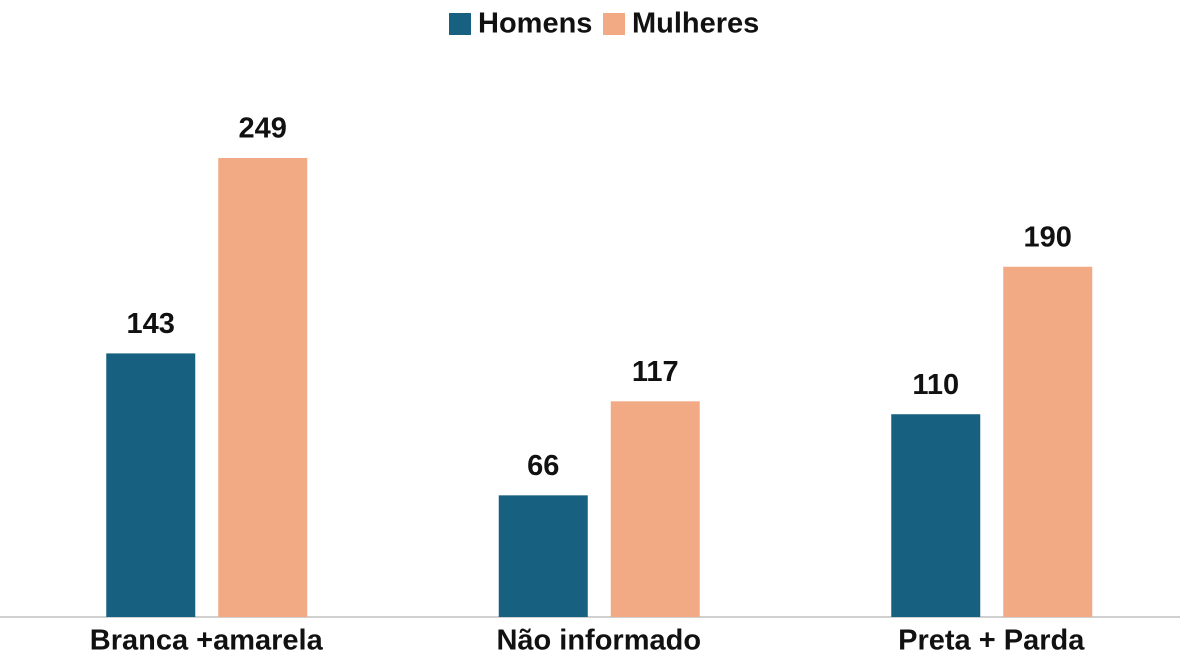 Image resolution: width=1180 pixels, height=659 pixels. Describe the element at coordinates (207, 641) in the screenshot. I see `x-tick-label: Branca +amarela` at that location.